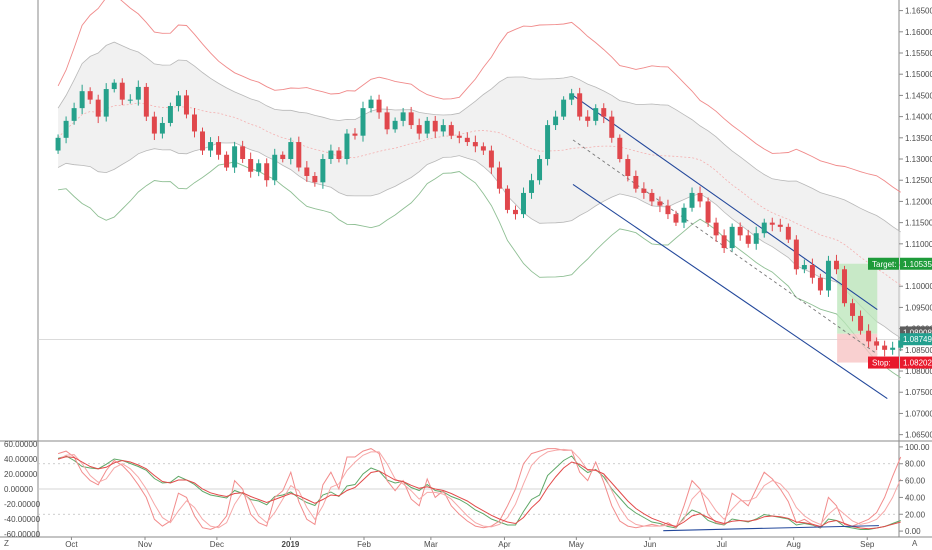  I want to click on price-tick-label: 1.08500, so click(918, 350).